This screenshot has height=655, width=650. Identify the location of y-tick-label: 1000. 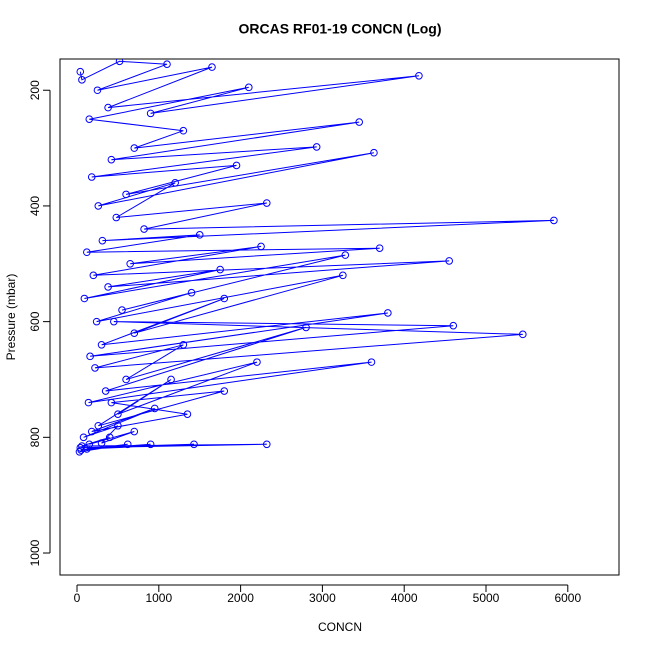
(35, 552).